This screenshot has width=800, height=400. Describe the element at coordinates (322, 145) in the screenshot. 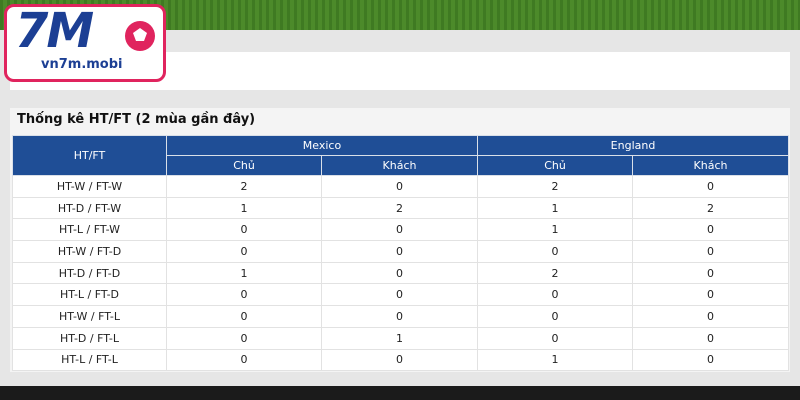

I see `team-header: Mexico` at that location.